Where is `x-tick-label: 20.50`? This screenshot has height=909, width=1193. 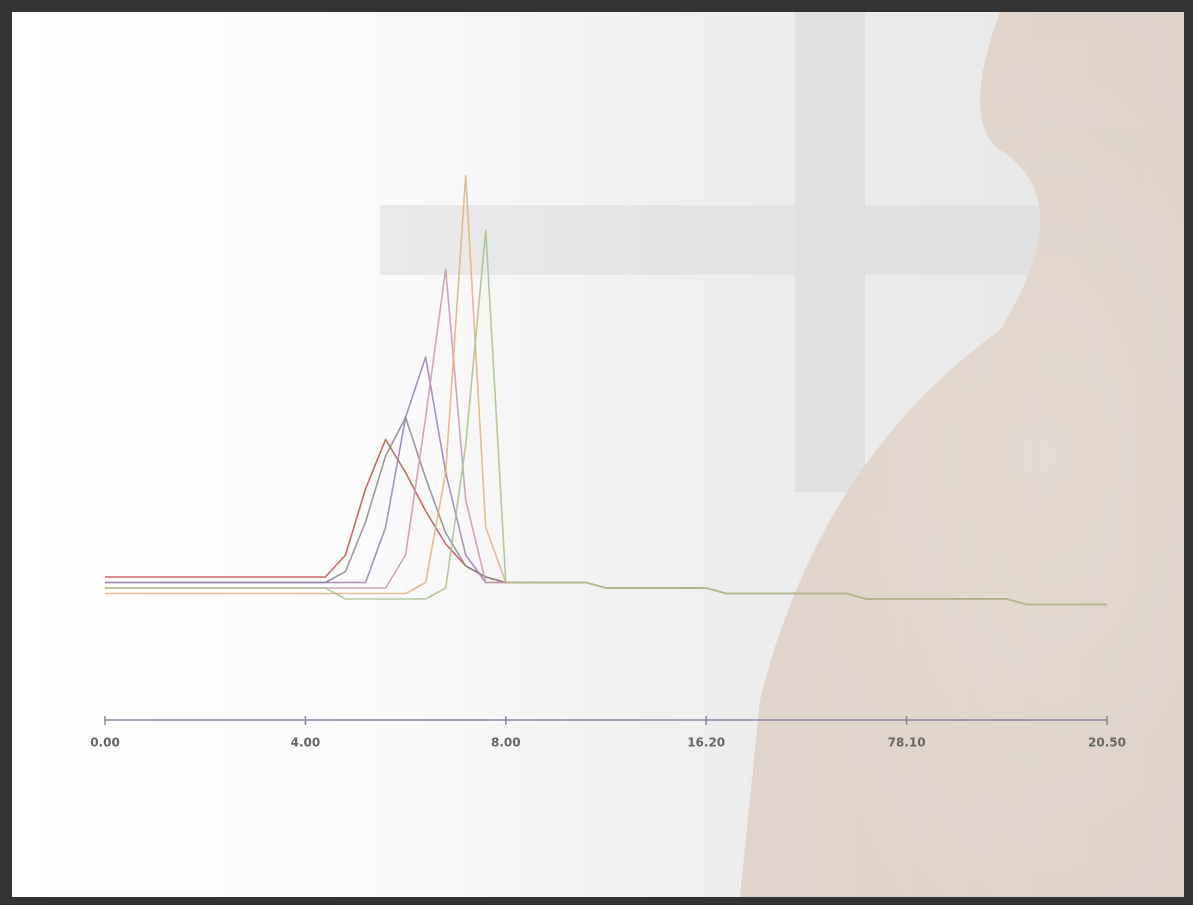
x-tick-label: 20.50 is located at coordinates (1107, 743).